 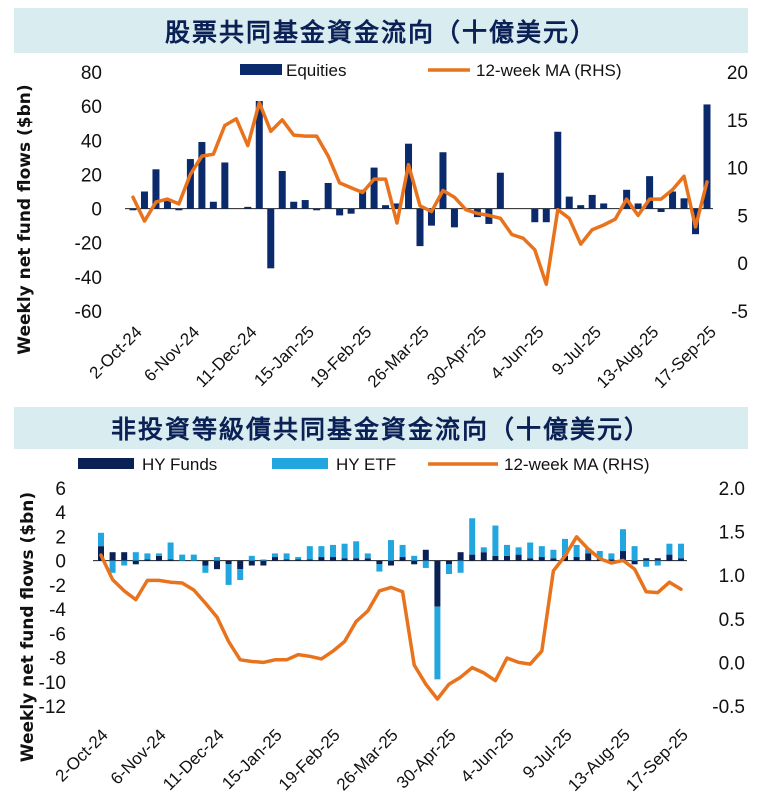 I want to click on y-tick-label: -8, so click(x=57, y=659).